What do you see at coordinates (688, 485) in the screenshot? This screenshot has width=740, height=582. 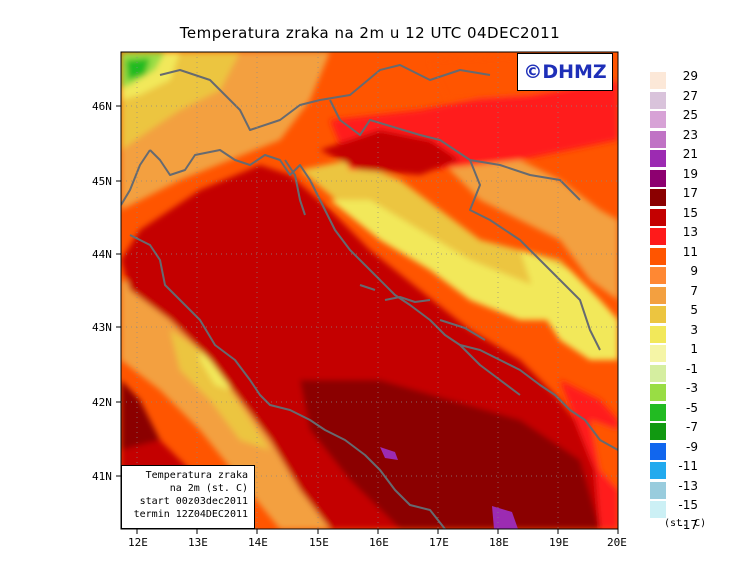 I see `legend-label: -13` at bounding box center [688, 485].